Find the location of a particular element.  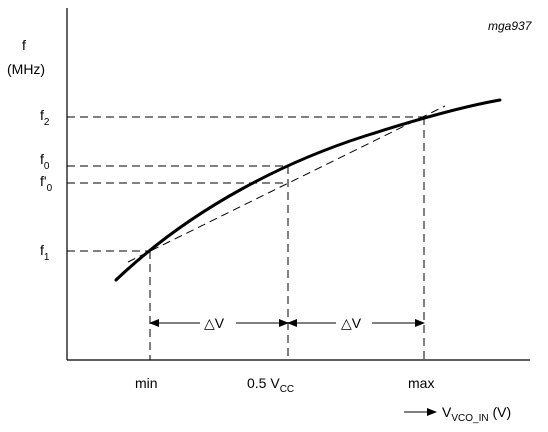

label-f0: f0 is located at coordinates (45, 161).